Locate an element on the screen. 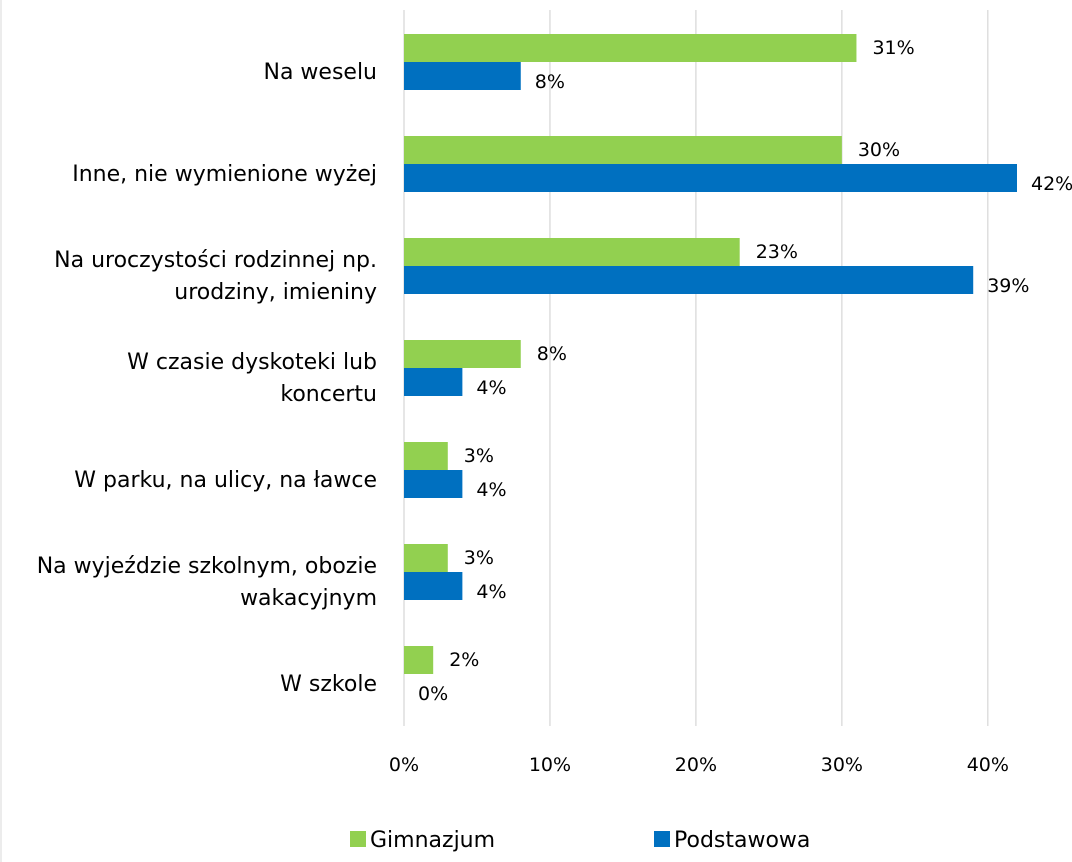  category-label: Na uroczystości rodzinnej np. is located at coordinates (215, 260).